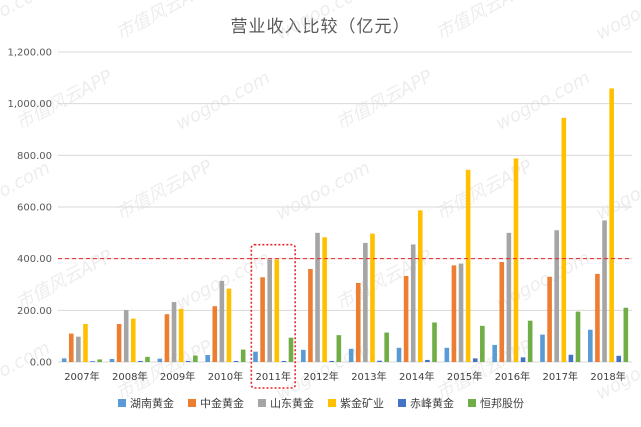 Image resolution: width=641 pixels, height=427 pixels. Describe the element at coordinates (358, 322) in the screenshot. I see `bar-中金黄金-2013年` at that location.